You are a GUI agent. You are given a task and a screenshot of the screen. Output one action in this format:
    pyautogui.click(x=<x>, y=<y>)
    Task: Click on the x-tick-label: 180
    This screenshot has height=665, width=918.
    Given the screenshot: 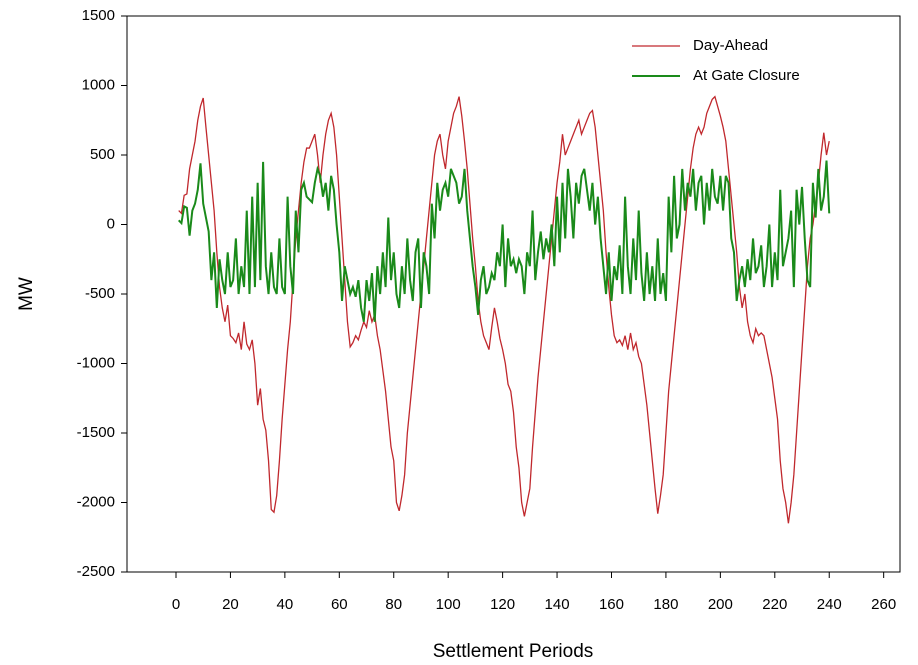 What is the action you would take?
    pyautogui.click(x=665, y=604)
    